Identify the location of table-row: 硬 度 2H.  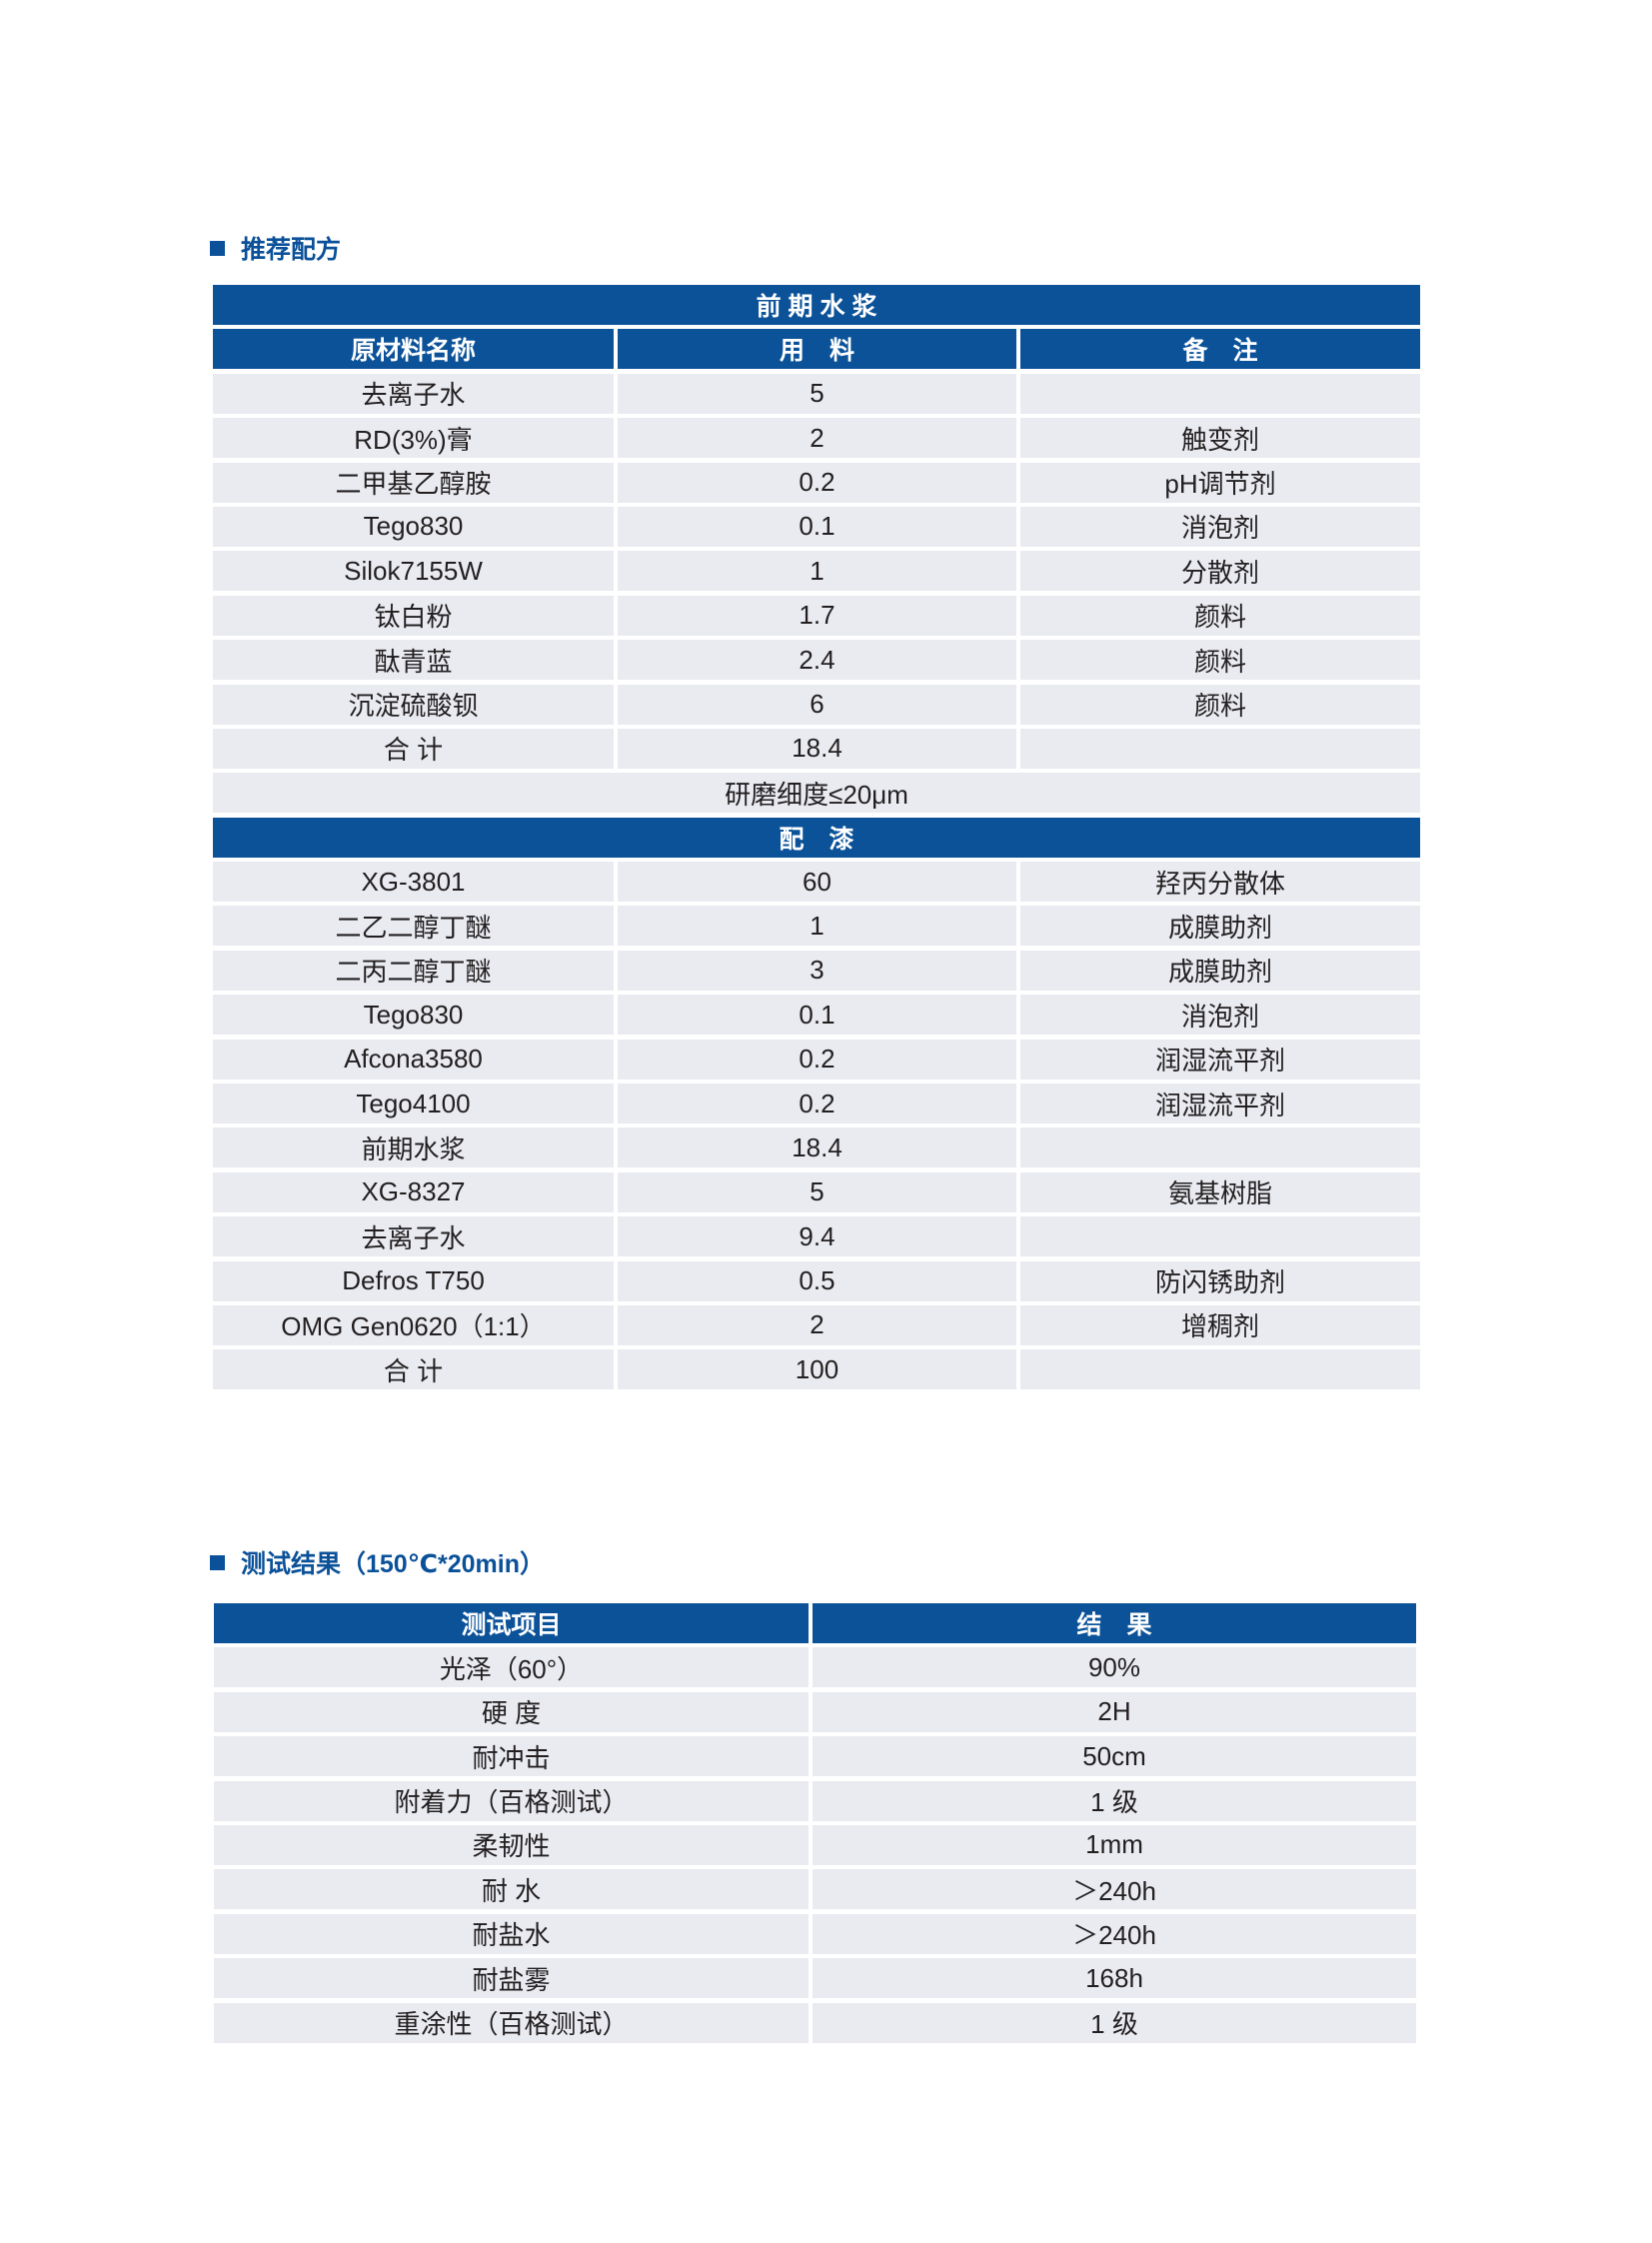
(815, 1711).